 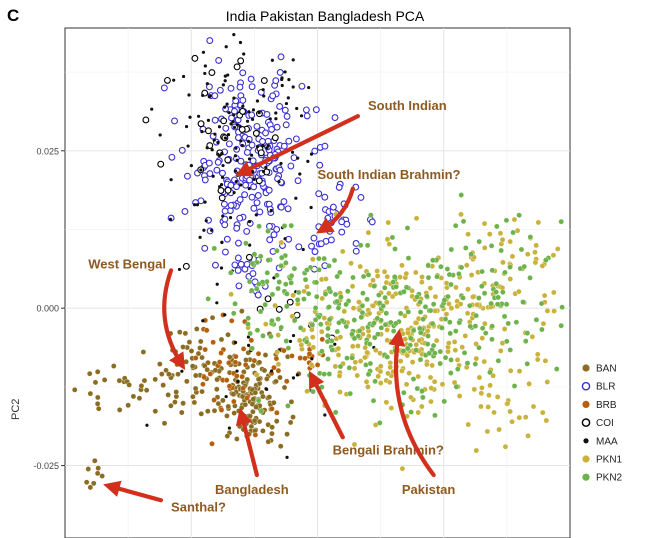 I want to click on legend-item-pkn1: PKN1, so click(x=602, y=460).